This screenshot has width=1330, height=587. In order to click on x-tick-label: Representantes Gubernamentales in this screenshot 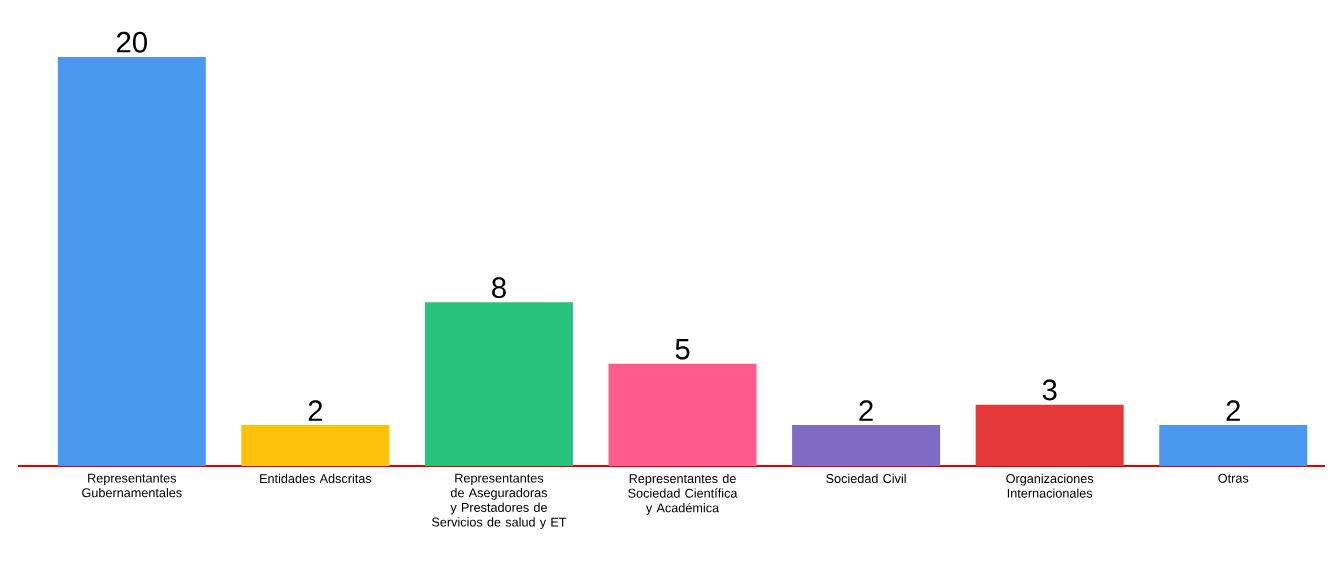, I will do `click(132, 485)`.